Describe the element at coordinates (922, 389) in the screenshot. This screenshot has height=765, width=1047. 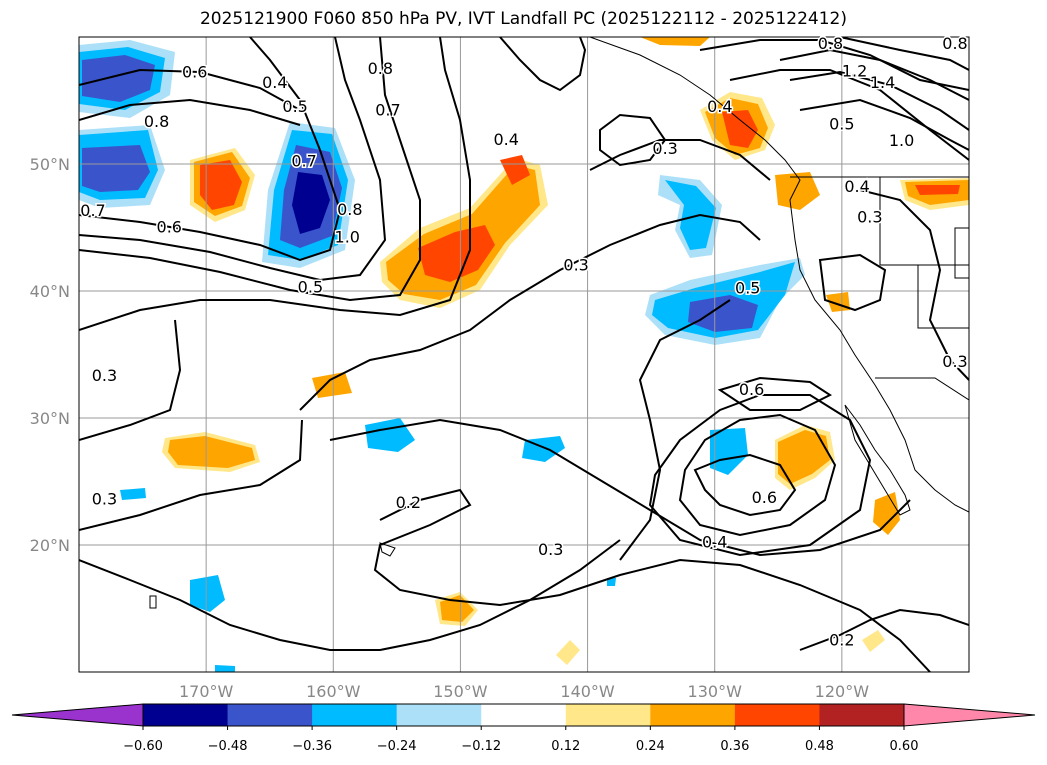
I see `border-us-mexico` at that location.